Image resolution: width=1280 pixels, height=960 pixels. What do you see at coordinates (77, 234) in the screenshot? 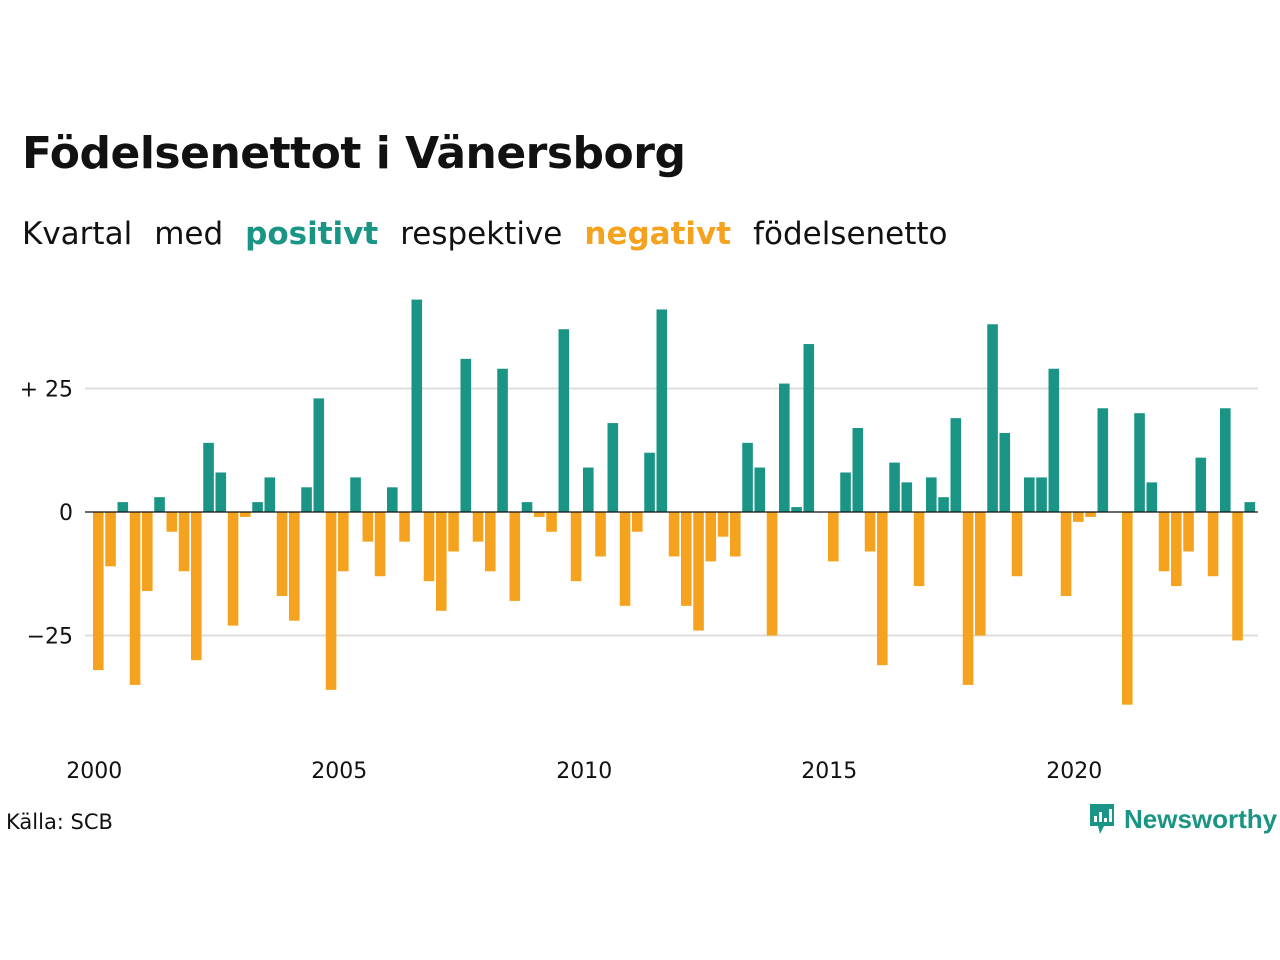
I see `subtitle-word: Kvartal` at bounding box center [77, 234].